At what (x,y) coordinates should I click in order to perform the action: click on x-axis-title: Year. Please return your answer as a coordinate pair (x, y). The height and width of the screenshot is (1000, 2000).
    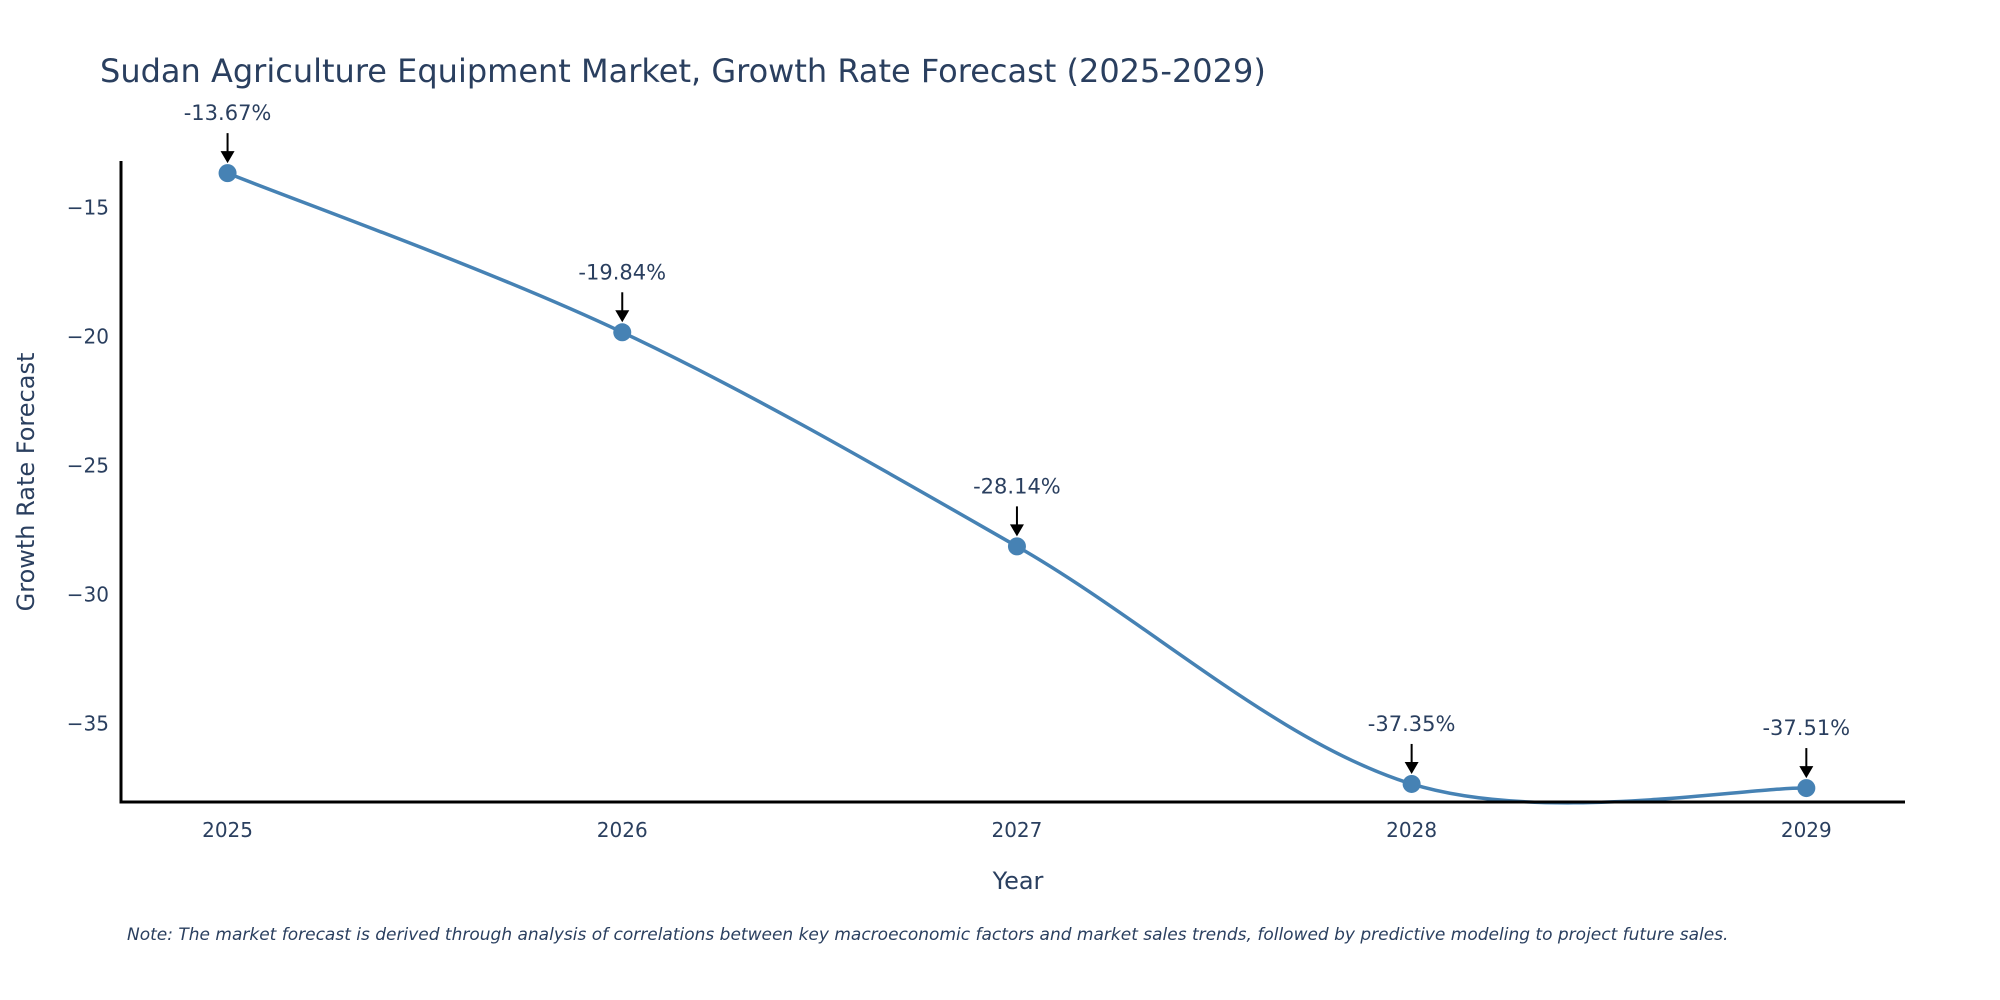
    Looking at the image, I should click on (1018, 881).